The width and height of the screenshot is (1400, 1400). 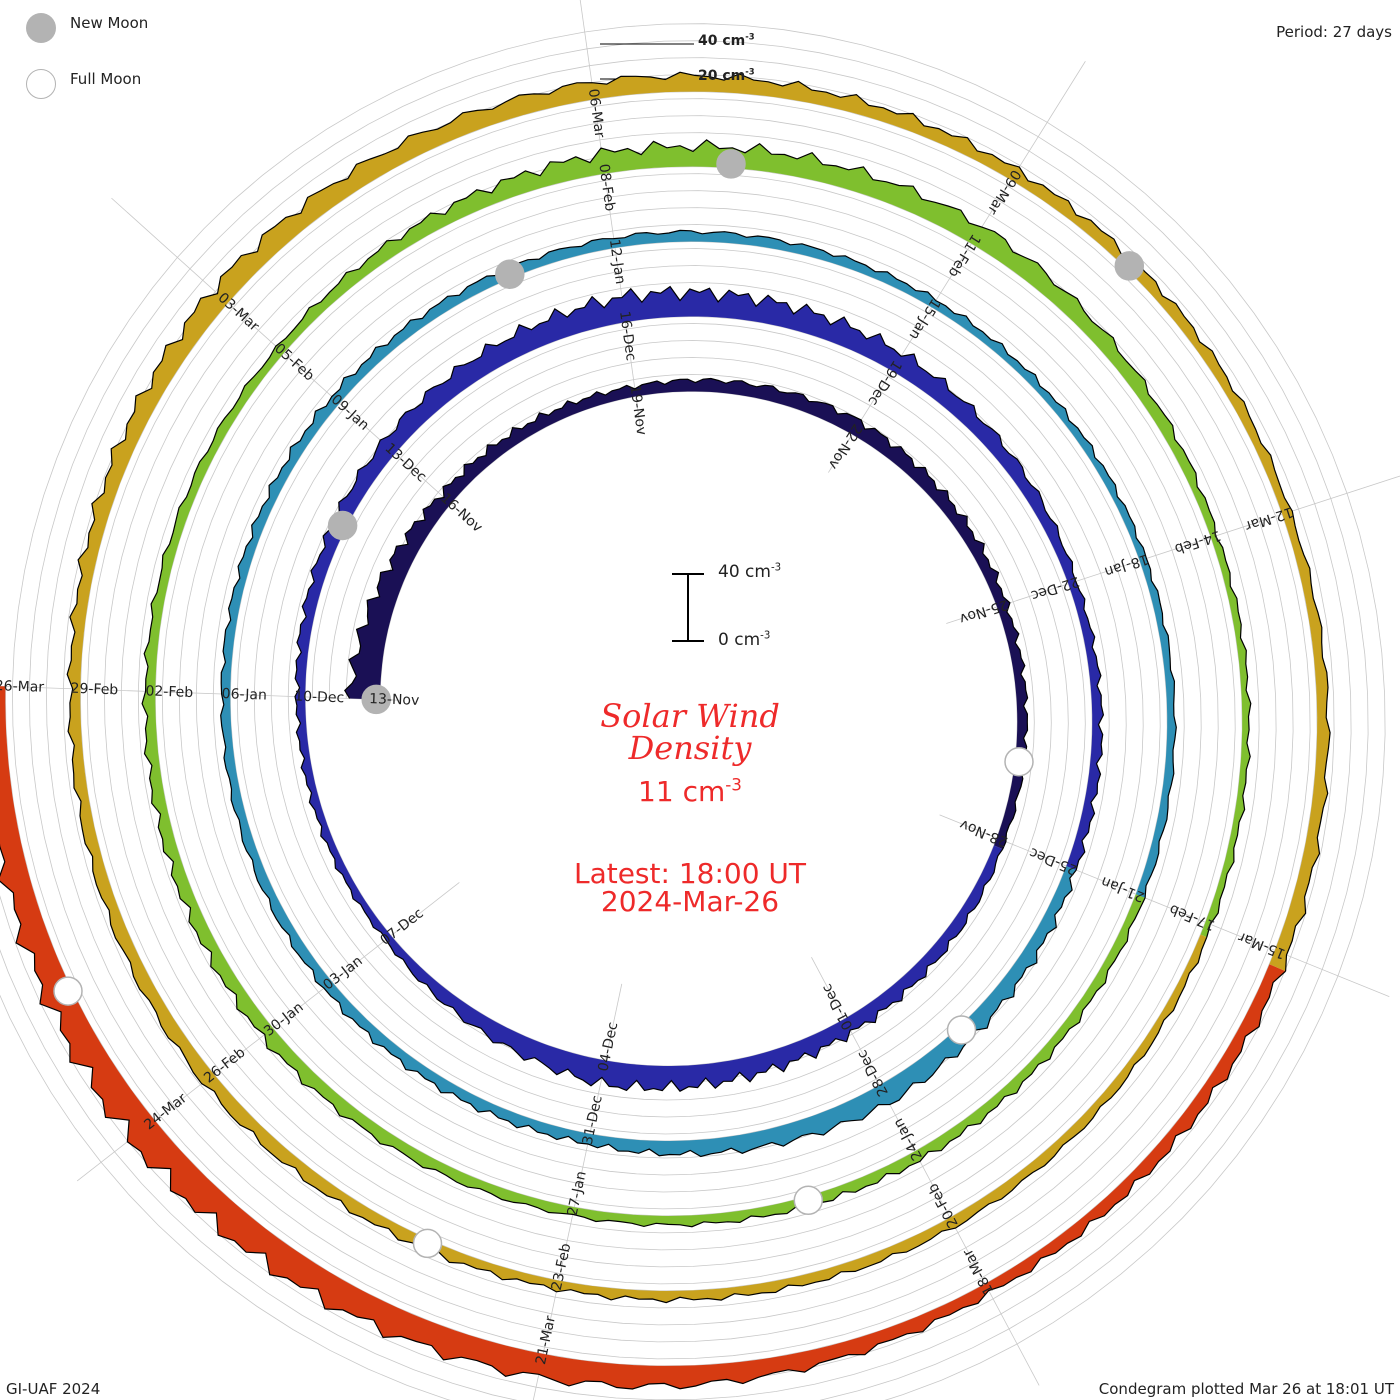 I want to click on date-label-25-dec: 25-Dec, so click(x=1053, y=861).